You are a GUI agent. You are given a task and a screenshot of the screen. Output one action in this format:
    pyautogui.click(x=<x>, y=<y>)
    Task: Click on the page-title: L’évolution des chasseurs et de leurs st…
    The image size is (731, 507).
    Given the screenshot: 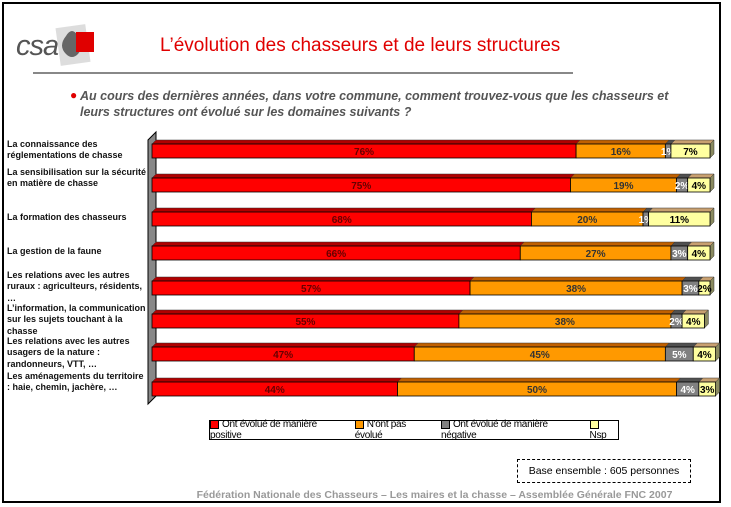 What is the action you would take?
    pyautogui.click(x=360, y=45)
    